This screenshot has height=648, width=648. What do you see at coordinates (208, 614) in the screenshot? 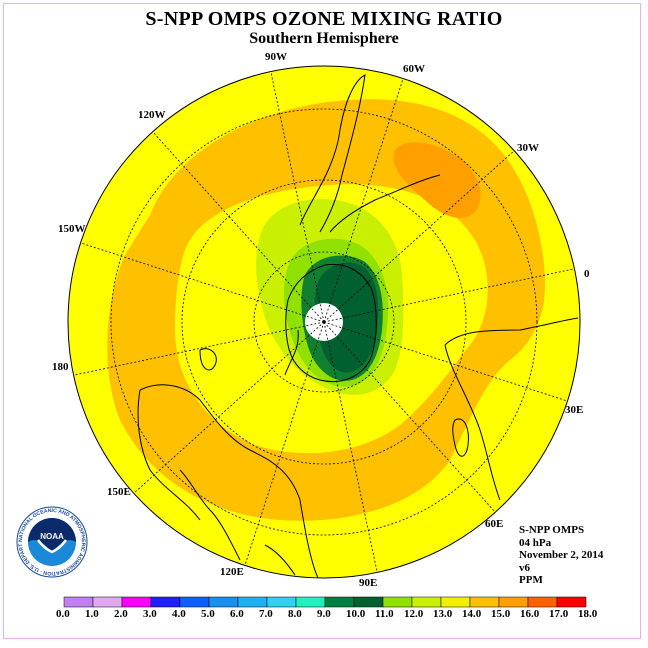
I see `colorbar-tick-label: 5.0` at bounding box center [208, 614].